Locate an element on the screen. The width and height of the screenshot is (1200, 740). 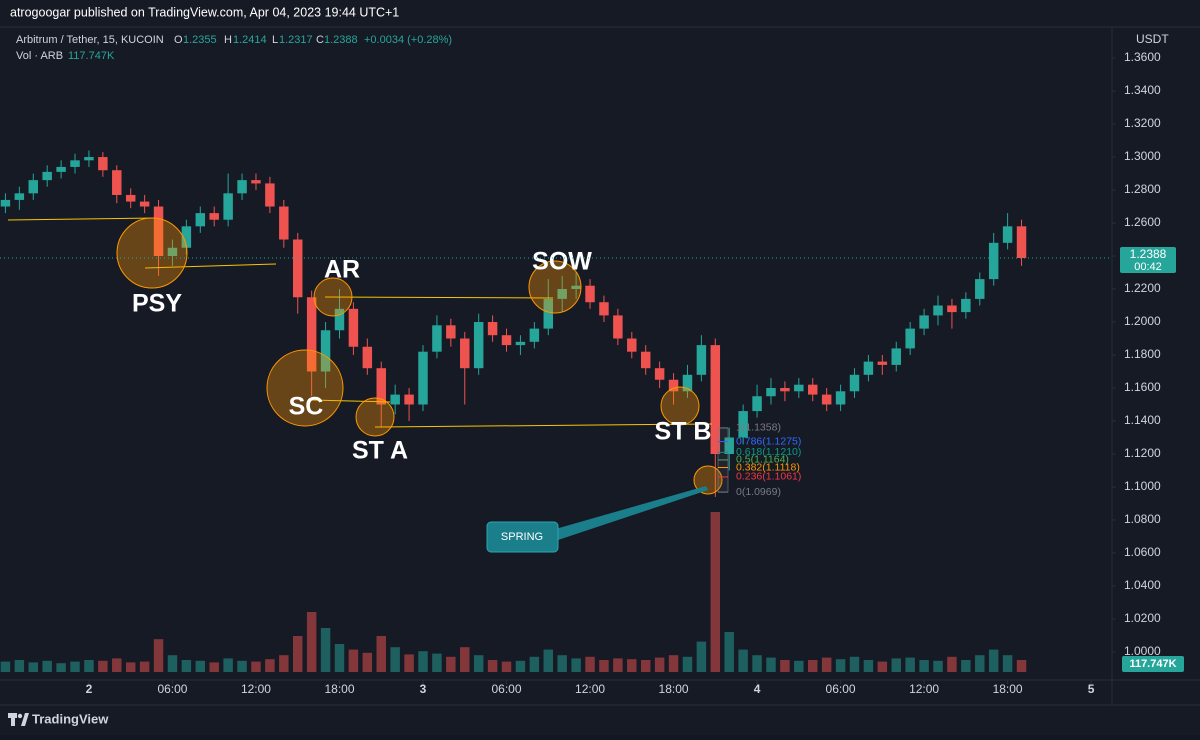
close: 1.2388 is located at coordinates (341, 40).